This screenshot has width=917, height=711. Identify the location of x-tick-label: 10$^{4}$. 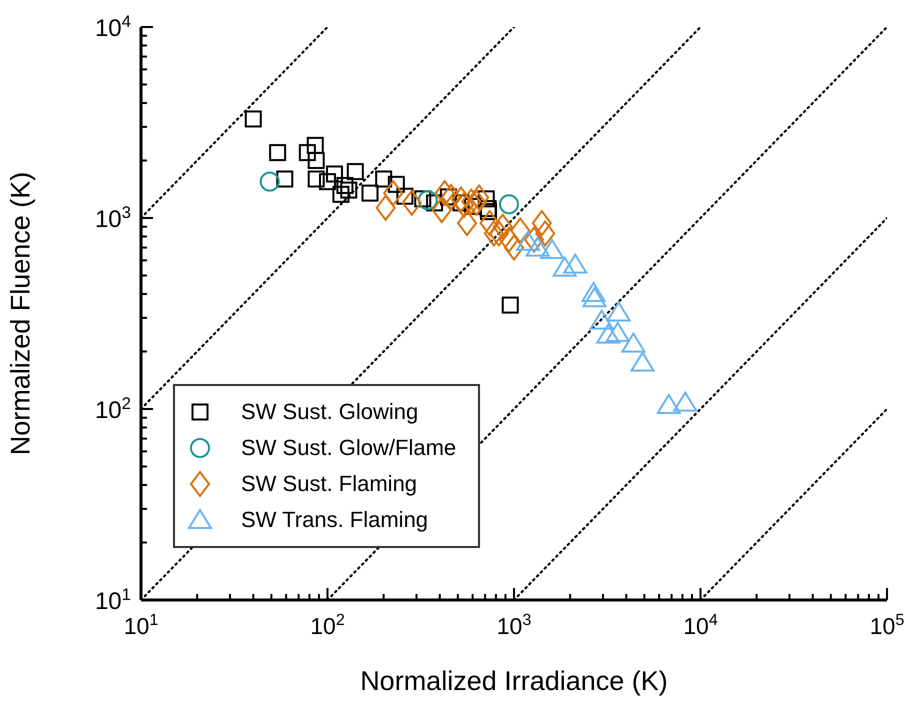
(700, 625).